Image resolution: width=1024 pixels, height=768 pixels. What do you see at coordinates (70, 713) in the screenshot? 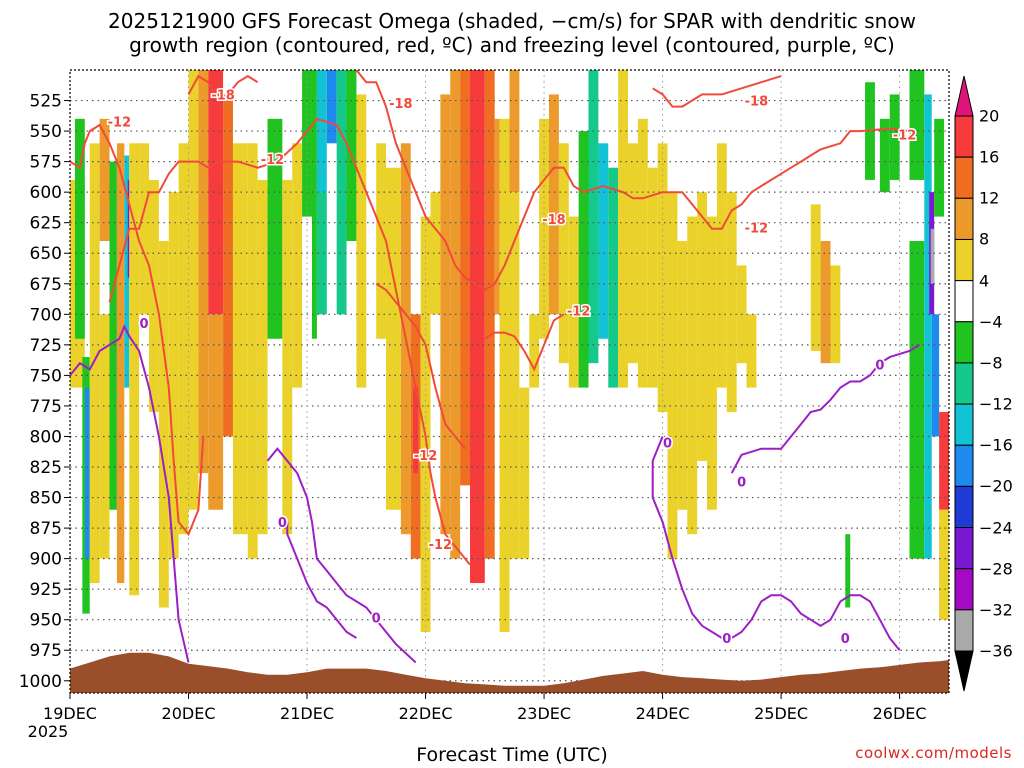
I see `x-tick-label: 19DEC` at bounding box center [70, 713].